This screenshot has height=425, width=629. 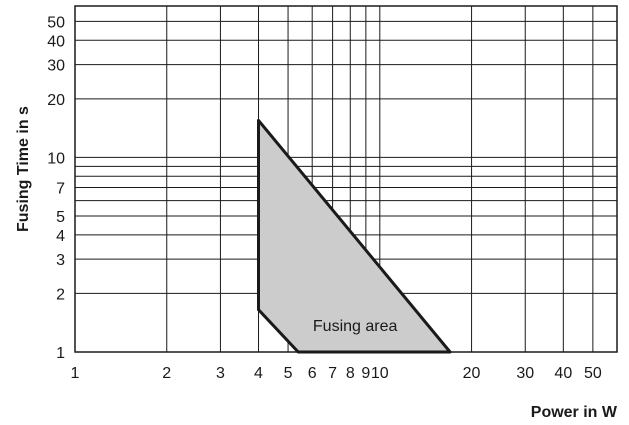 I want to click on x-tick-label: 7, so click(x=332, y=373).